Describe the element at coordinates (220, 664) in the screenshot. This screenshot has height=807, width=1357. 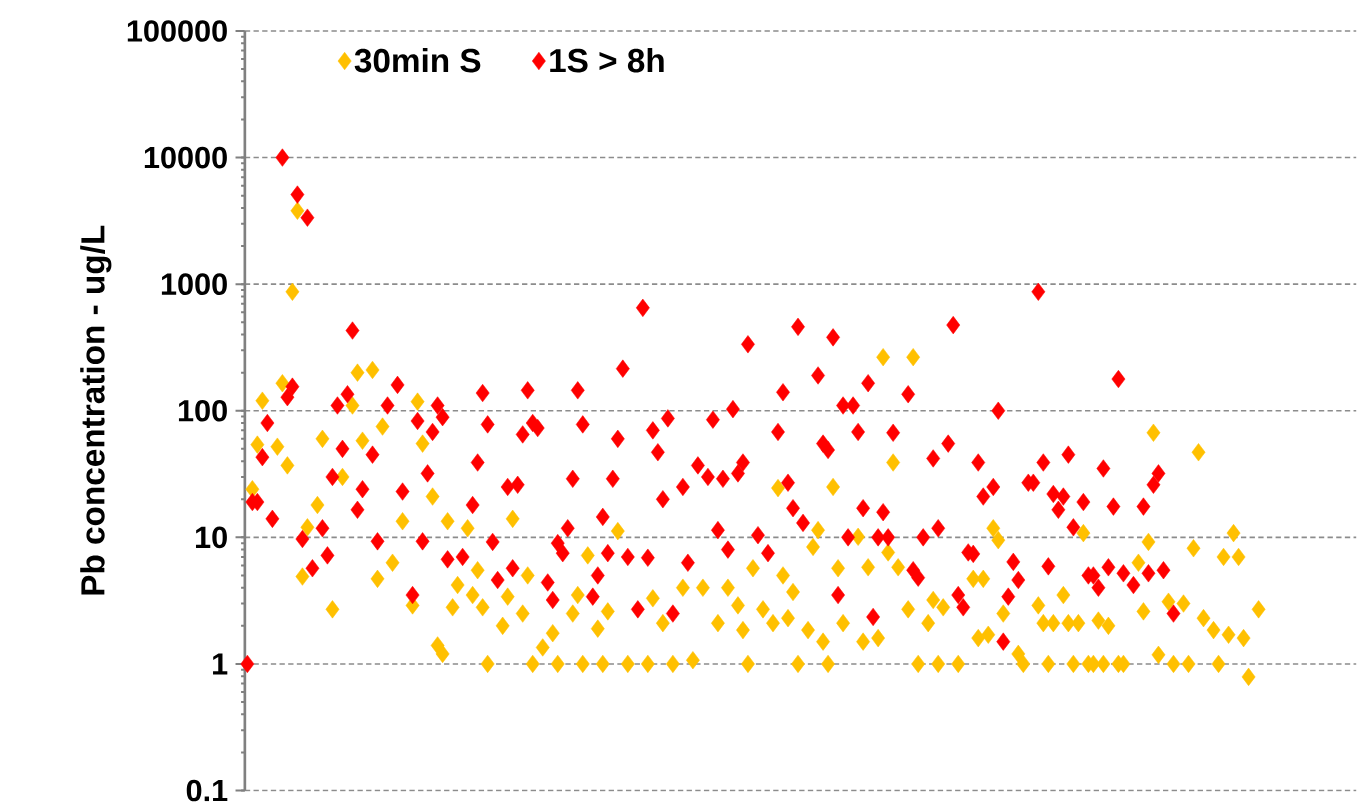
I see `y-tick-label: 1` at that location.